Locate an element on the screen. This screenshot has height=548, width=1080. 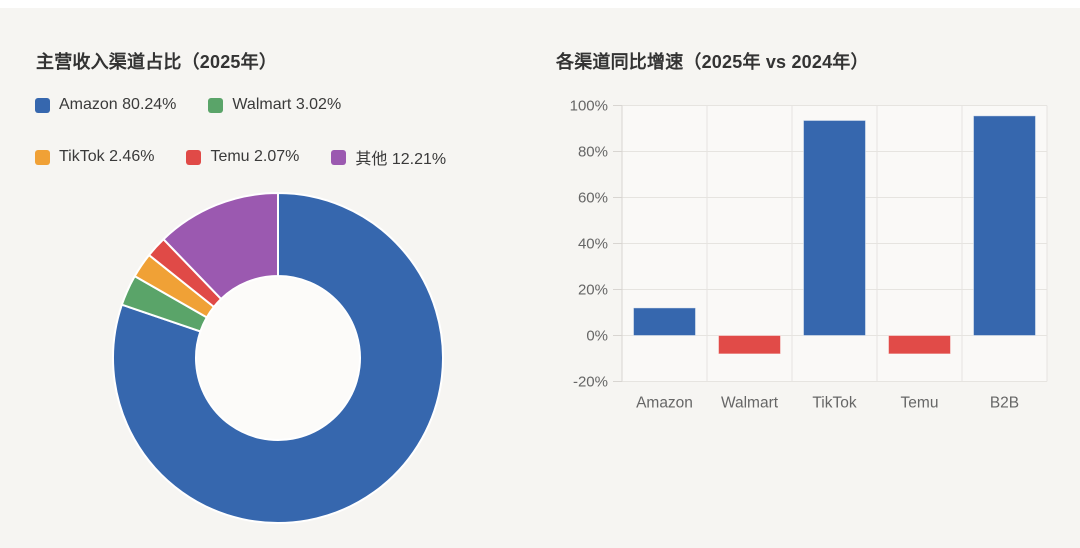
legend-row: TikTok 2.46% Temu 2.07% 其他 12.21% is located at coordinates (240, 157).